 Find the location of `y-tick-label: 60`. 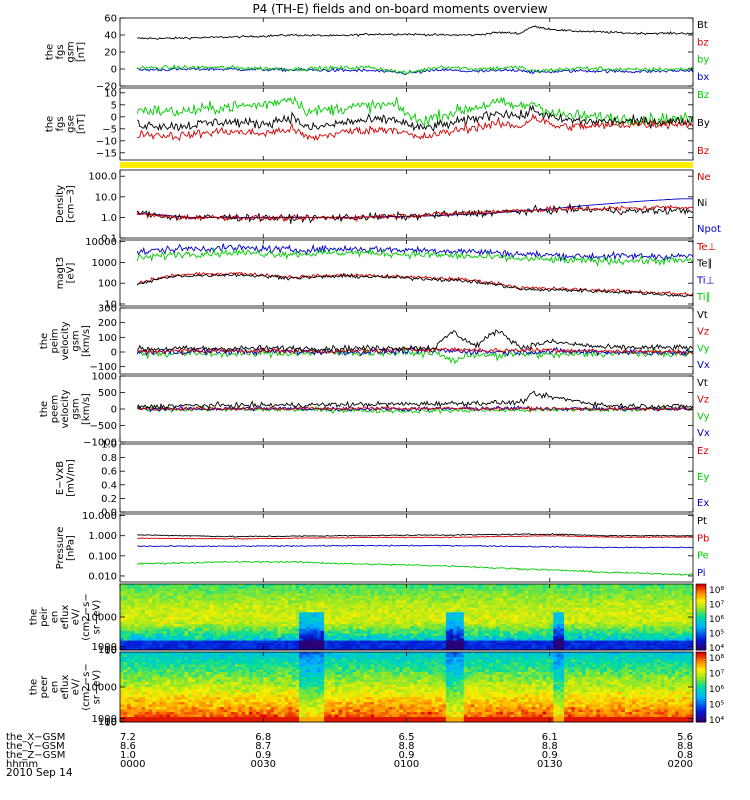

y-tick-label: 60 is located at coordinates (110, 19).